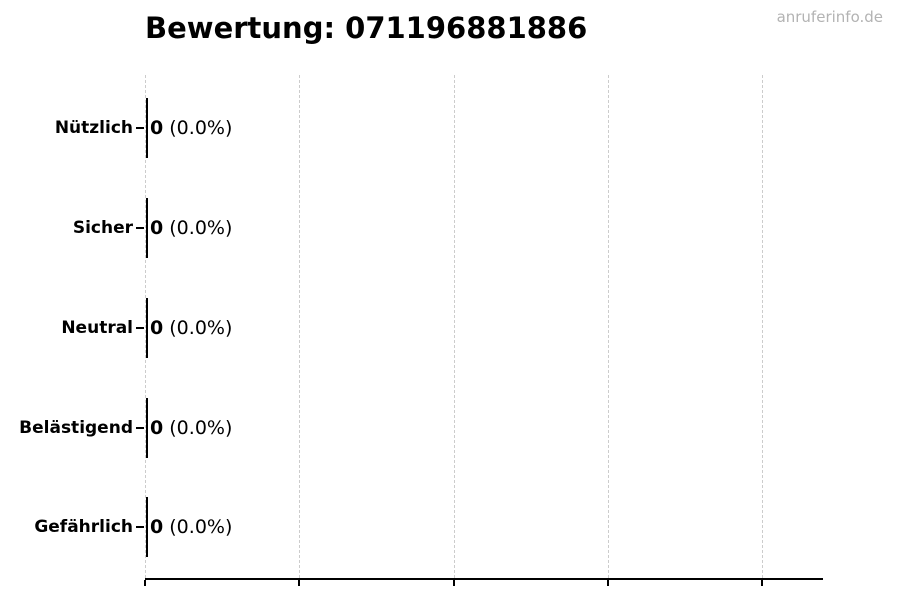 The height and width of the screenshot is (600, 900). What do you see at coordinates (93, 128) in the screenshot?
I see `category-label: Nützlich` at bounding box center [93, 128].